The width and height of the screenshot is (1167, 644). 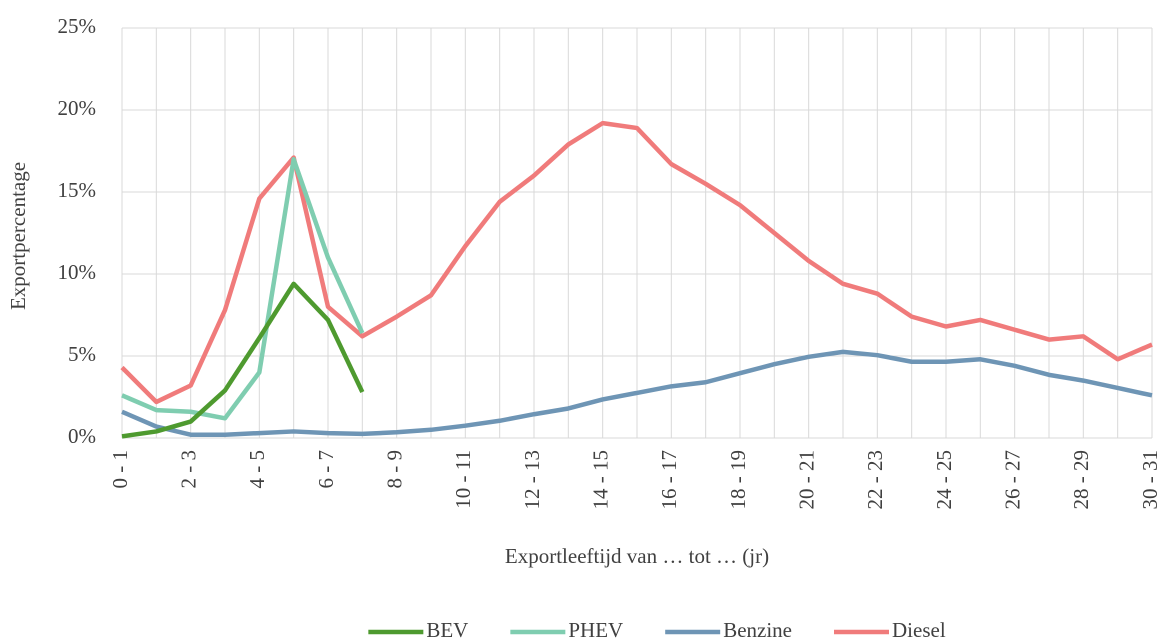 I want to click on x-tick-label: 4 - 5, so click(x=257, y=469).